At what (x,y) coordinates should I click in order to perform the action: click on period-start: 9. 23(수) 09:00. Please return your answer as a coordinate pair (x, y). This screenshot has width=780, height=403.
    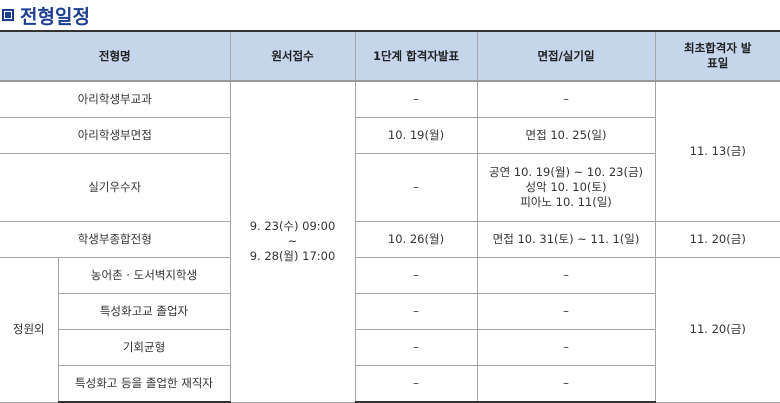
    Looking at the image, I should click on (292, 226).